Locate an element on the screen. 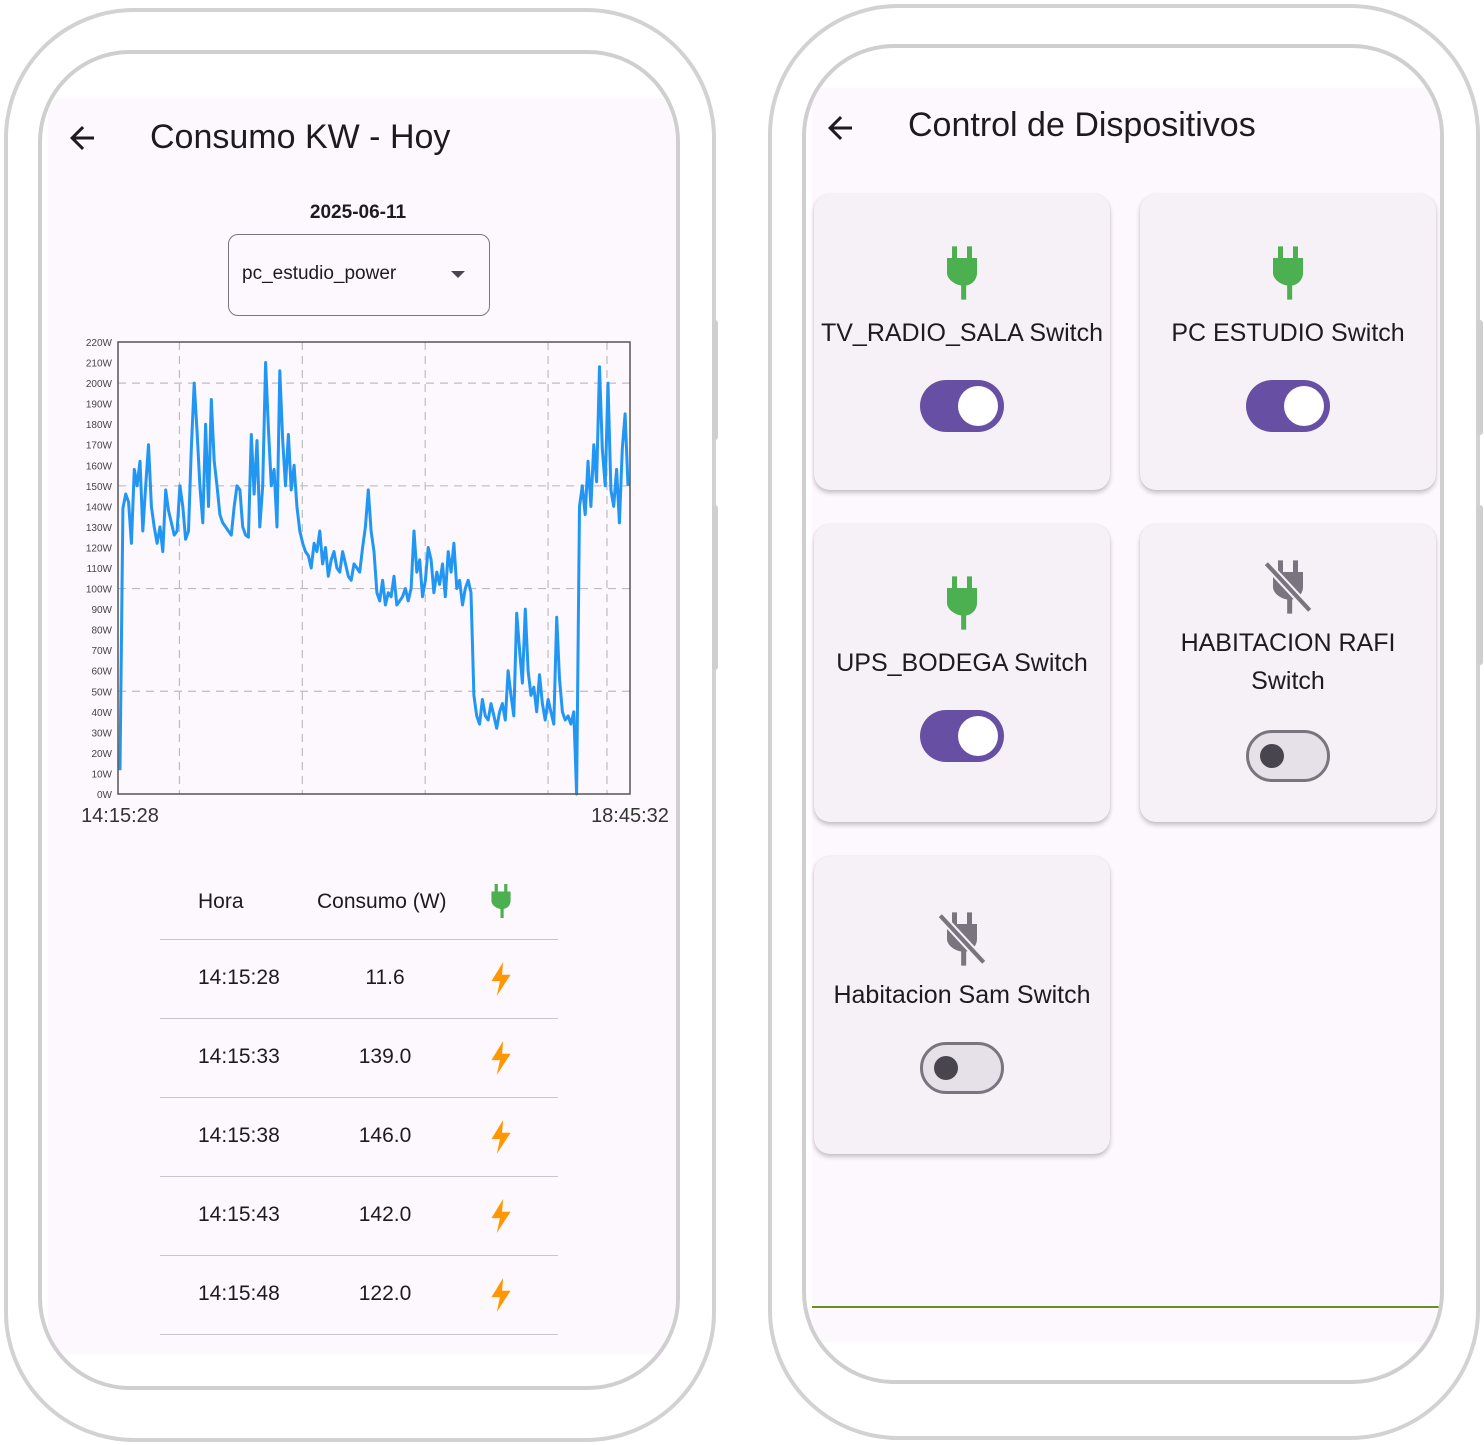 The width and height of the screenshot is (1484, 1445). app-bar: Control de Dispositivos is located at coordinates (1126, 128).